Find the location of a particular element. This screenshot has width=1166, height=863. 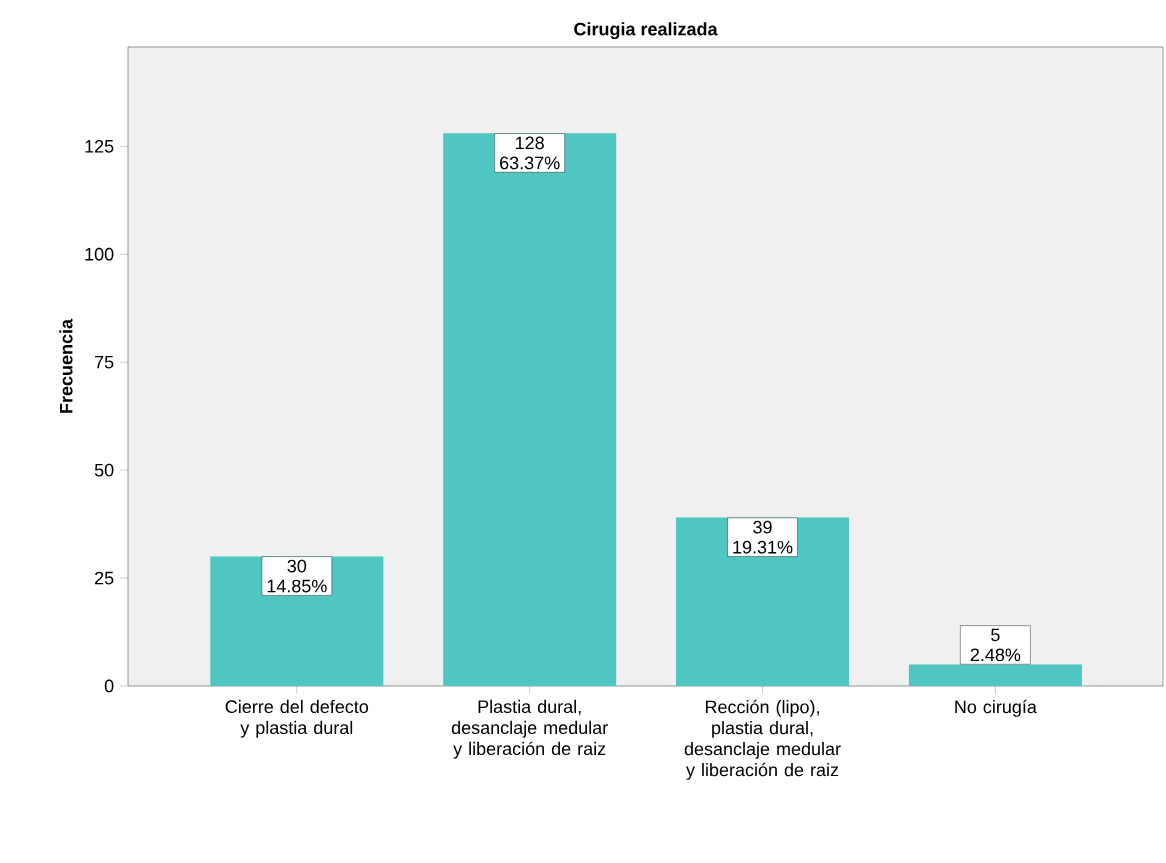

y-tick-label: 100 is located at coordinates (99, 254).